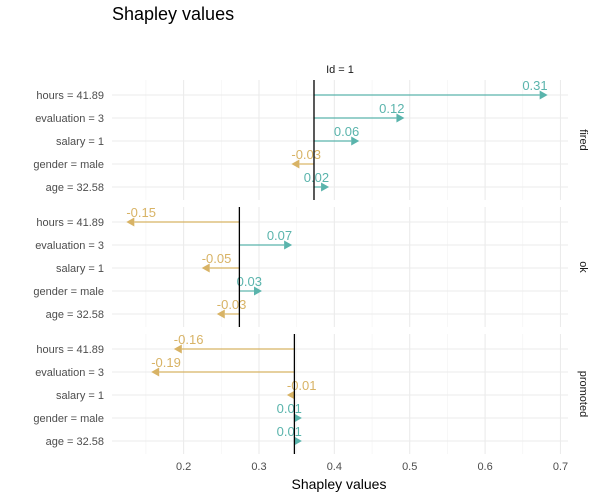 This screenshot has height=500, width=600. Describe the element at coordinates (346, 131) in the screenshot. I see `contribution-value-label: 0.06` at that location.